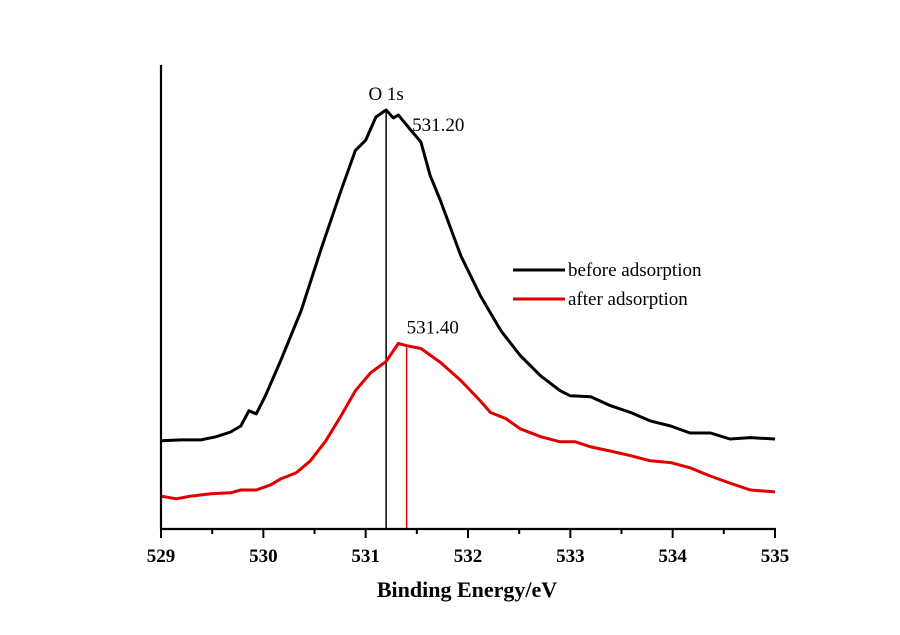 The height and width of the screenshot is (635, 900). Describe the element at coordinates (570, 556) in the screenshot. I see `x-tick-label: 533` at that location.